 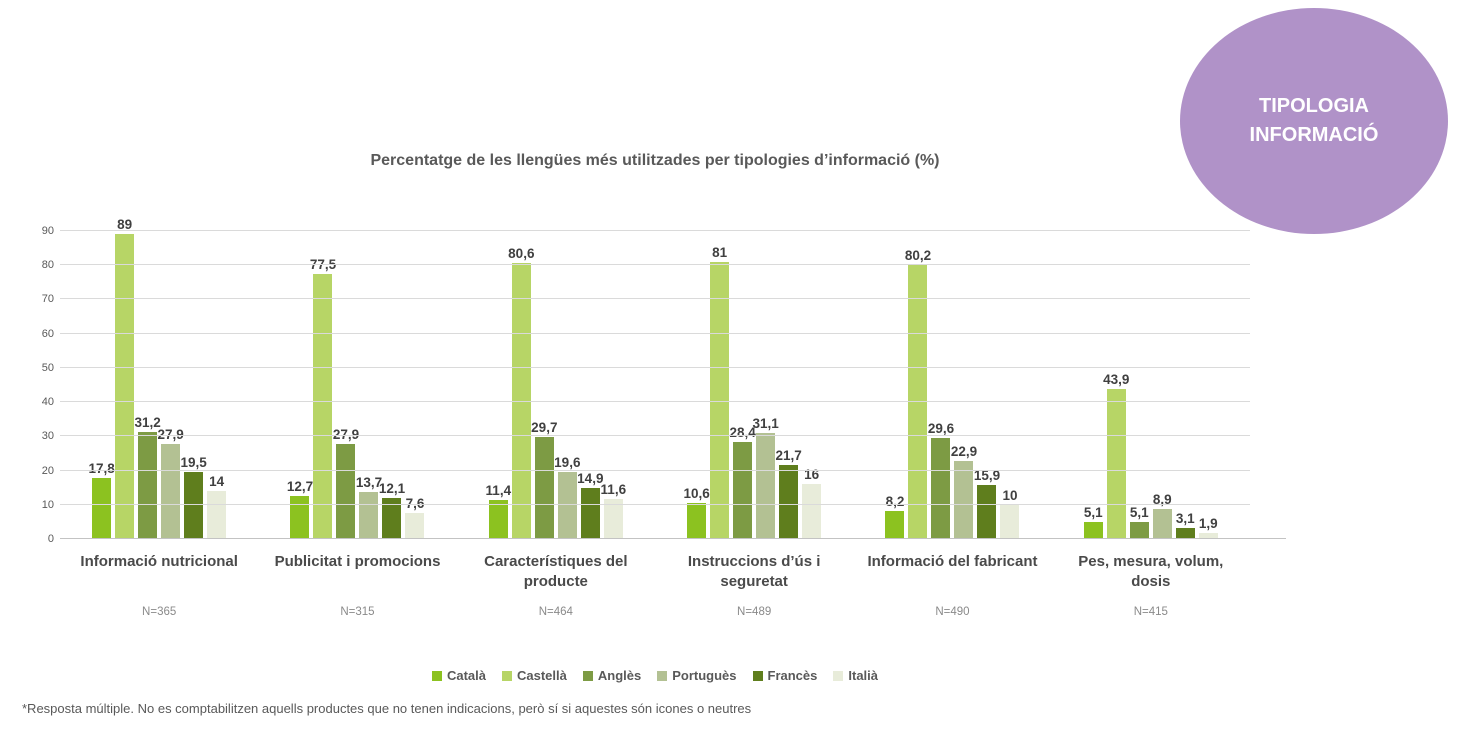 What do you see at coordinates (556, 571) in the screenshot?
I see `category-label: Característiques del producte` at bounding box center [556, 571].